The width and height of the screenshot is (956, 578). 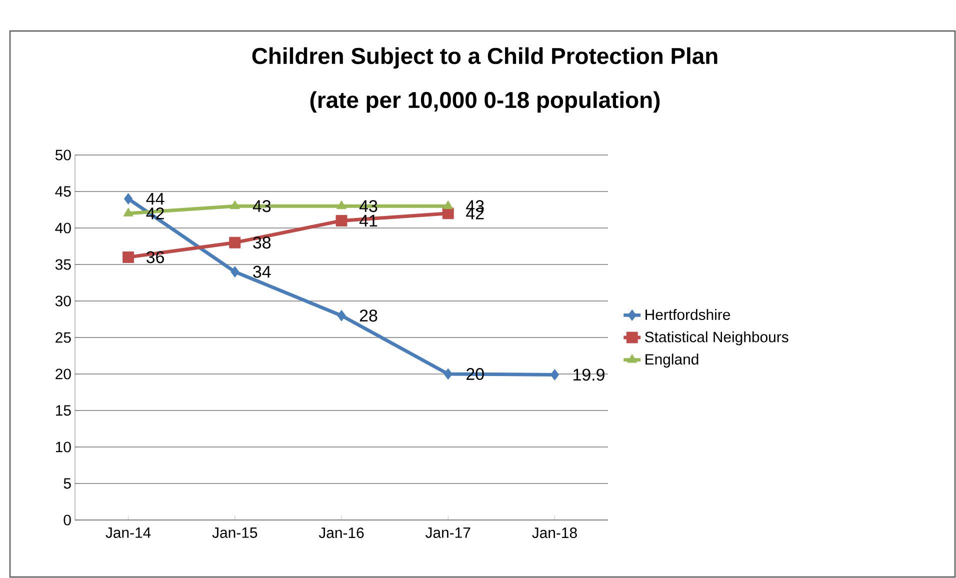 I want to click on y-tick-label: 50, so click(x=63, y=155).